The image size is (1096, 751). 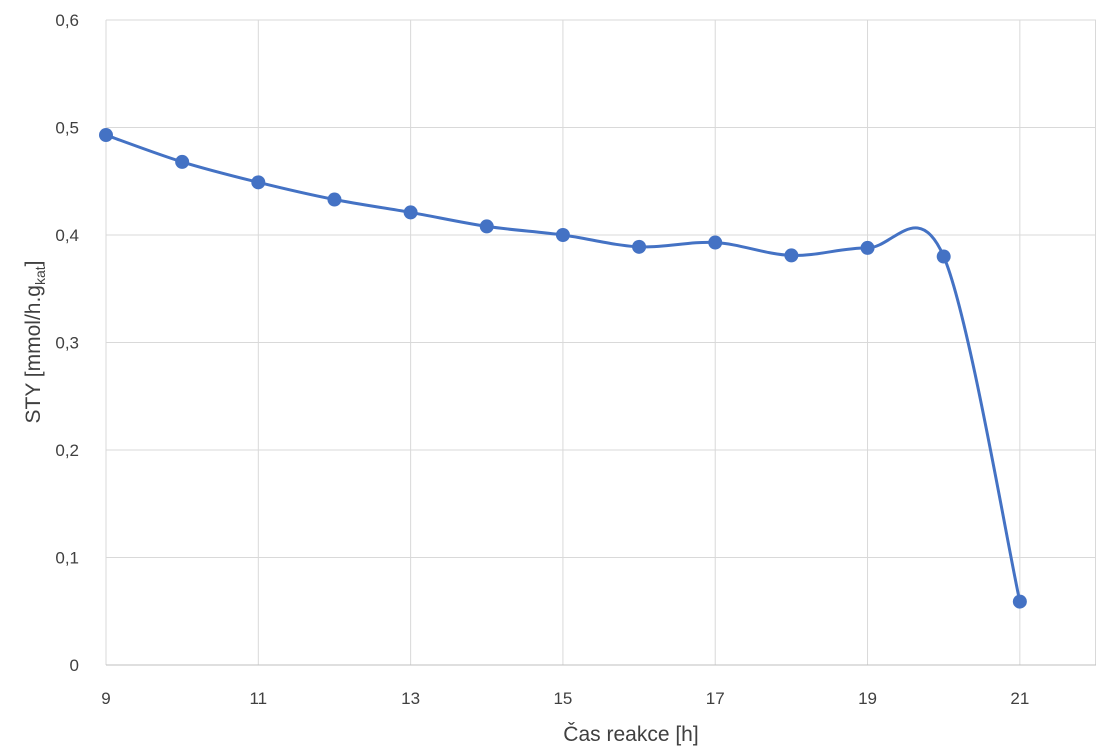 What do you see at coordinates (410, 698) in the screenshot?
I see `x-tick-label: 13` at bounding box center [410, 698].